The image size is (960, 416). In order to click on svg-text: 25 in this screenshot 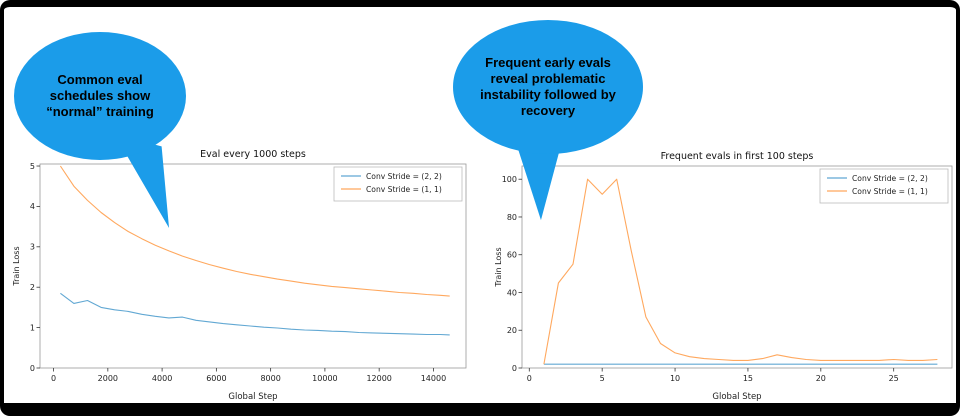, I will do `click(894, 378)`.